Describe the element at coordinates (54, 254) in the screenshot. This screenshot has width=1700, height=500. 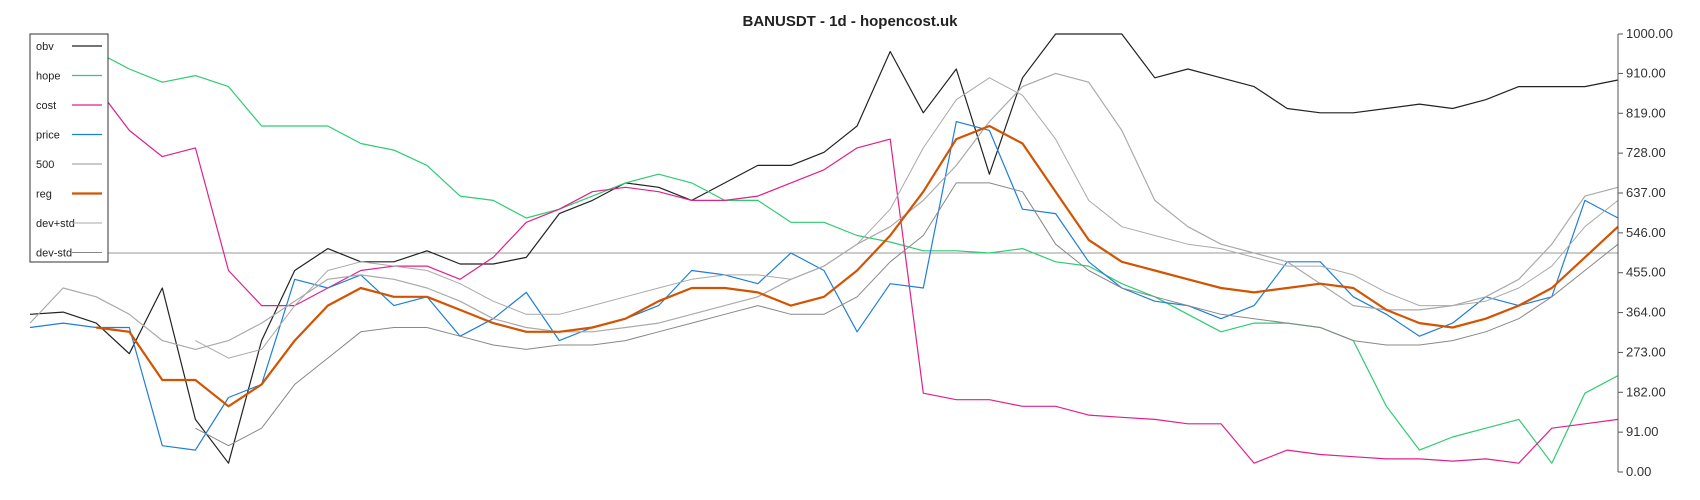
I see `legend-label: dev-std` at that location.